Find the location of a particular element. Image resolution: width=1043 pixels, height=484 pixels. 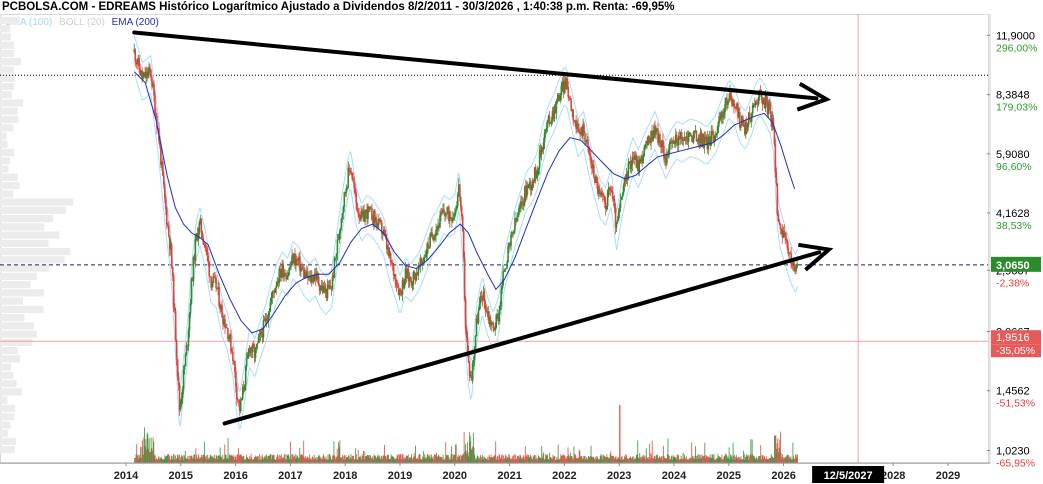

y-price-label: 4,1628 is located at coordinates (1013, 214).